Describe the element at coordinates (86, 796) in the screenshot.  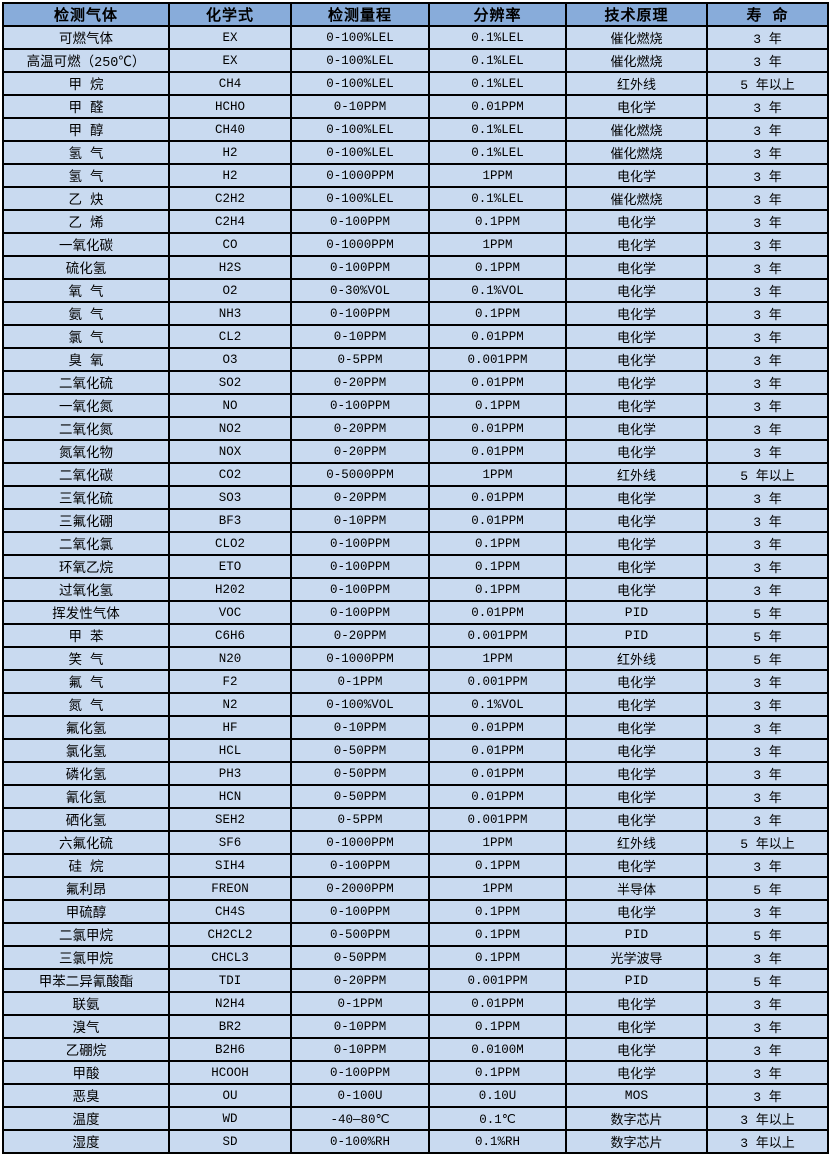
I see `gas-name-cell: 氰化氢` at that location.